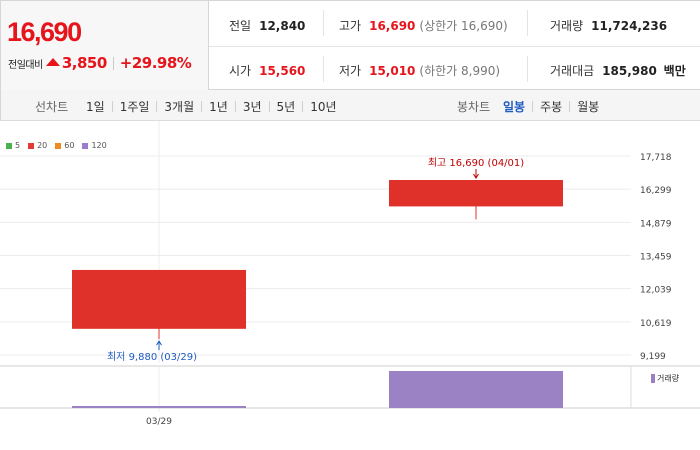  I want to click on stat-trade-value: 거래대금 185,980 백만, so click(618, 70).